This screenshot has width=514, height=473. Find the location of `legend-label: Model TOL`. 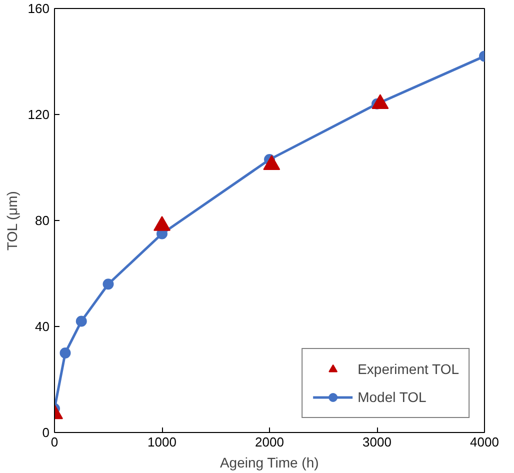

legend-label: Model TOL is located at coordinates (392, 397).